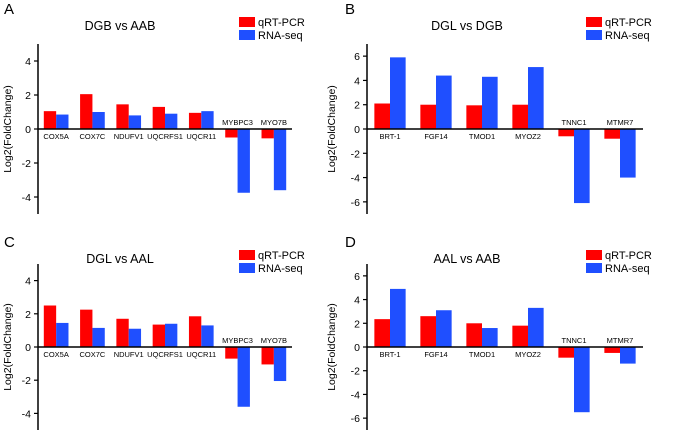 Image resolution: width=685 pixels, height=431 pixels. I want to click on category-label: MYBPC3, so click(237, 122).